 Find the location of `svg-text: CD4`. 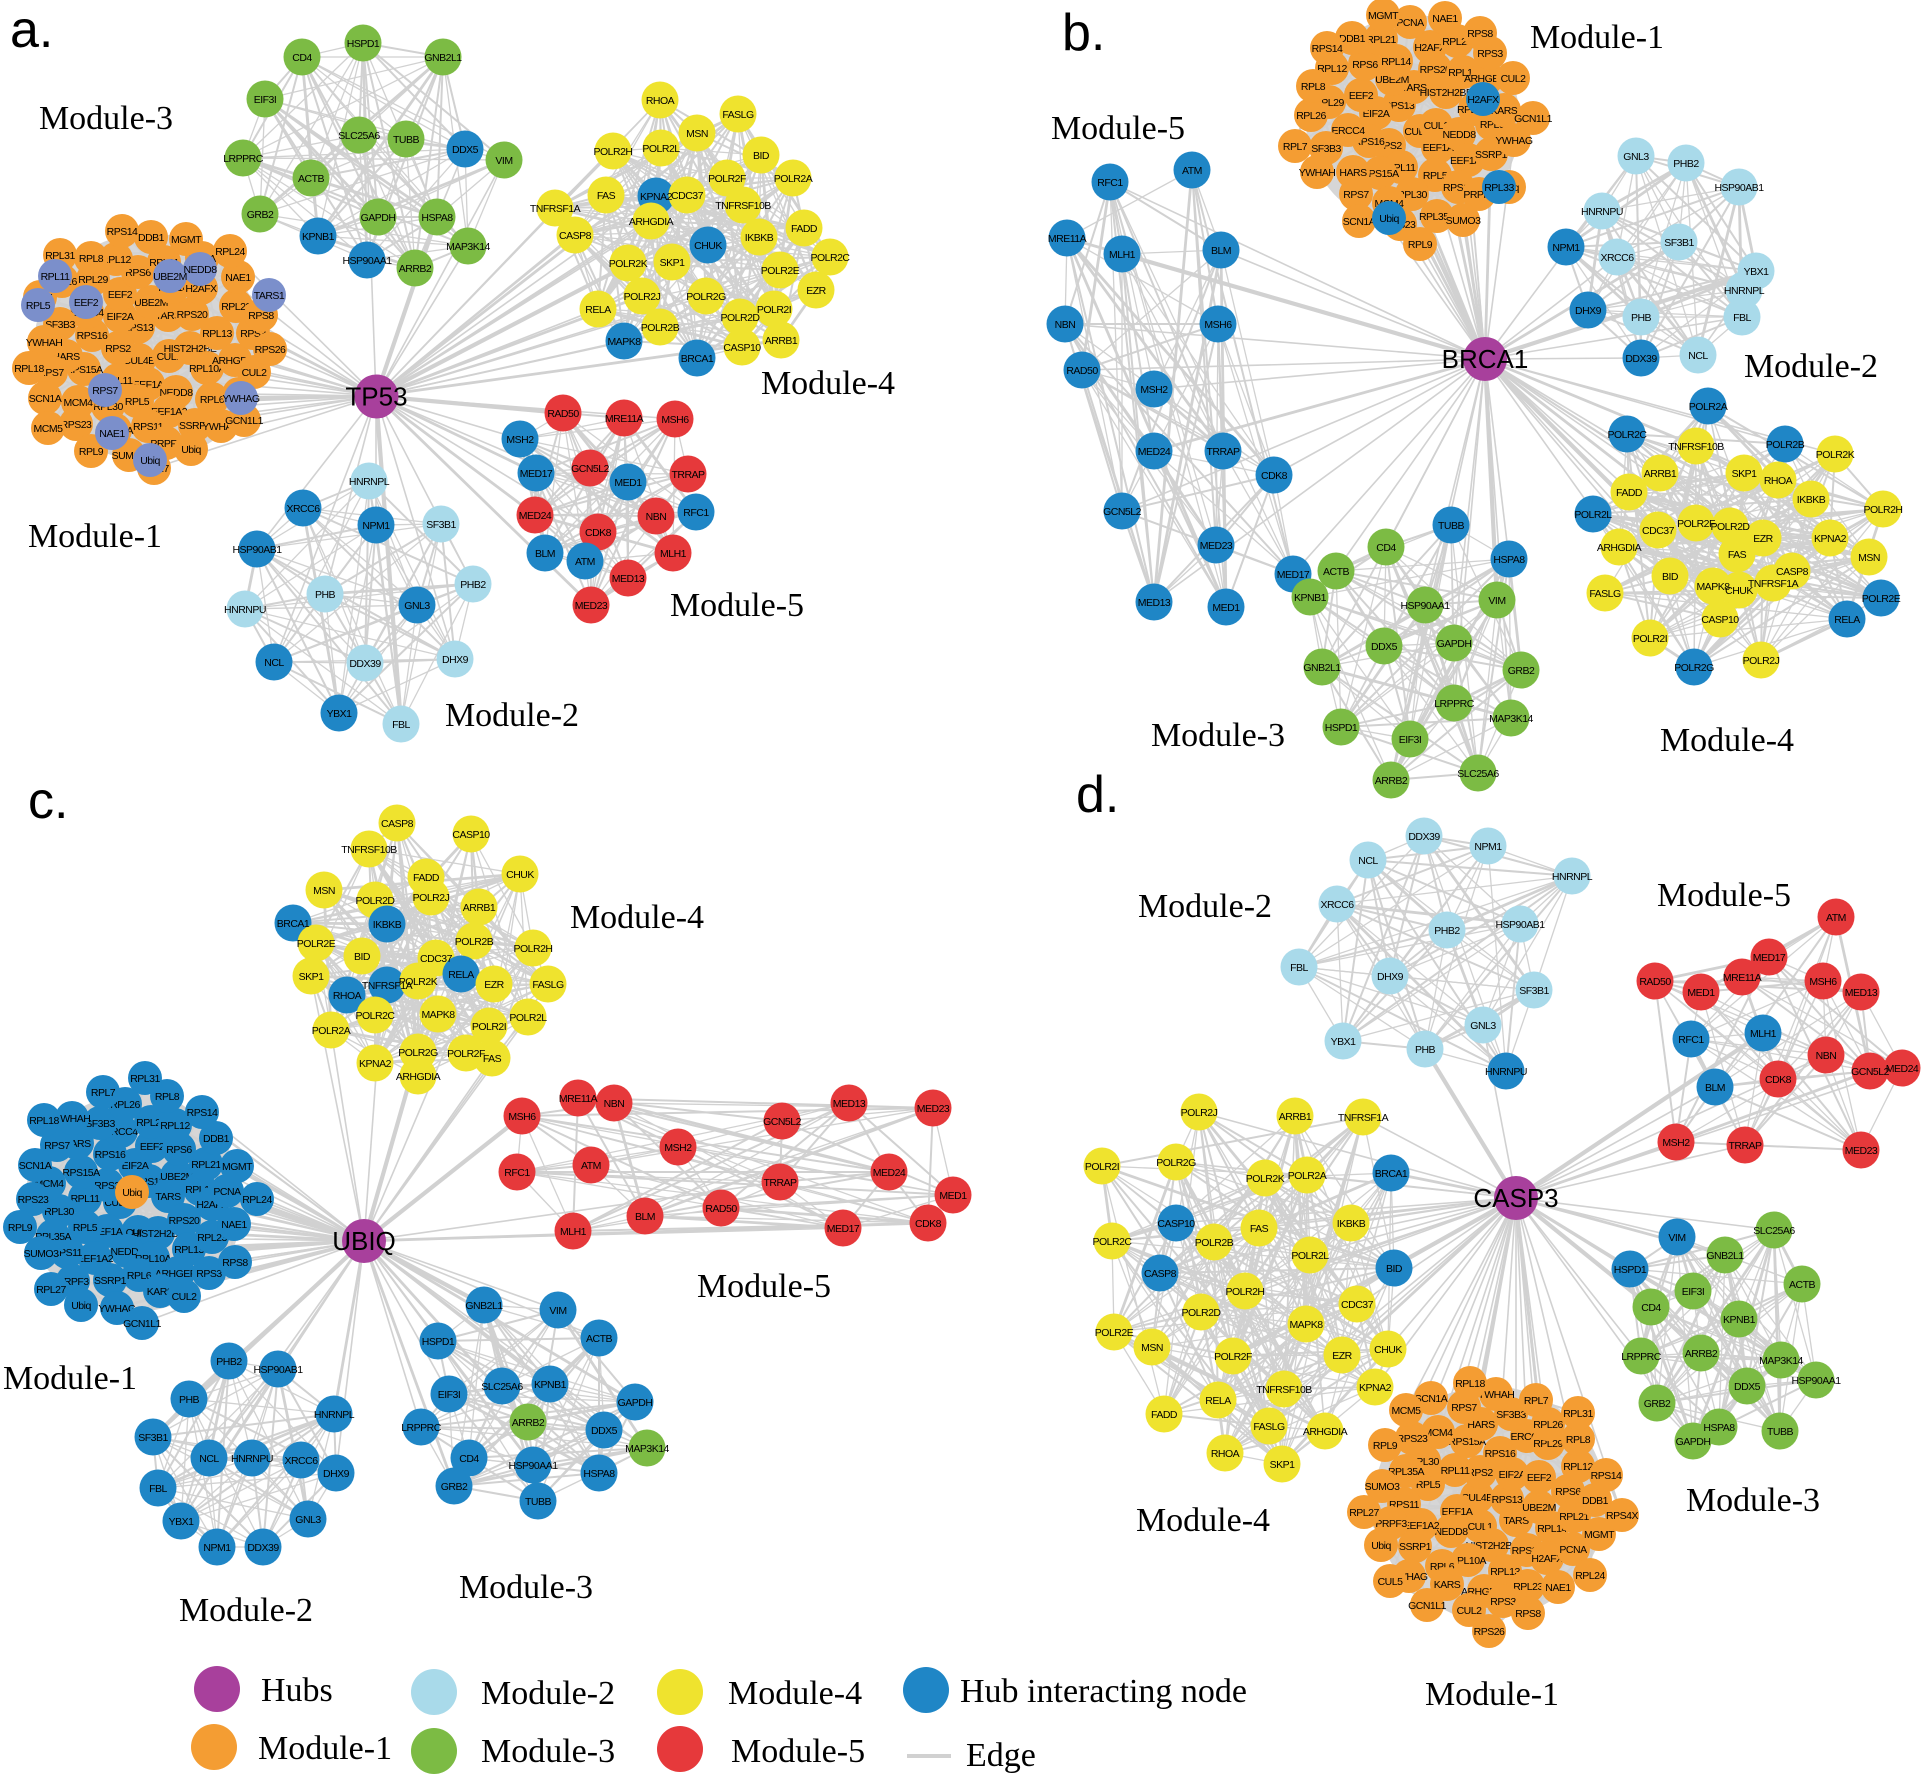

svg-text: CD4 is located at coordinates (302, 58).